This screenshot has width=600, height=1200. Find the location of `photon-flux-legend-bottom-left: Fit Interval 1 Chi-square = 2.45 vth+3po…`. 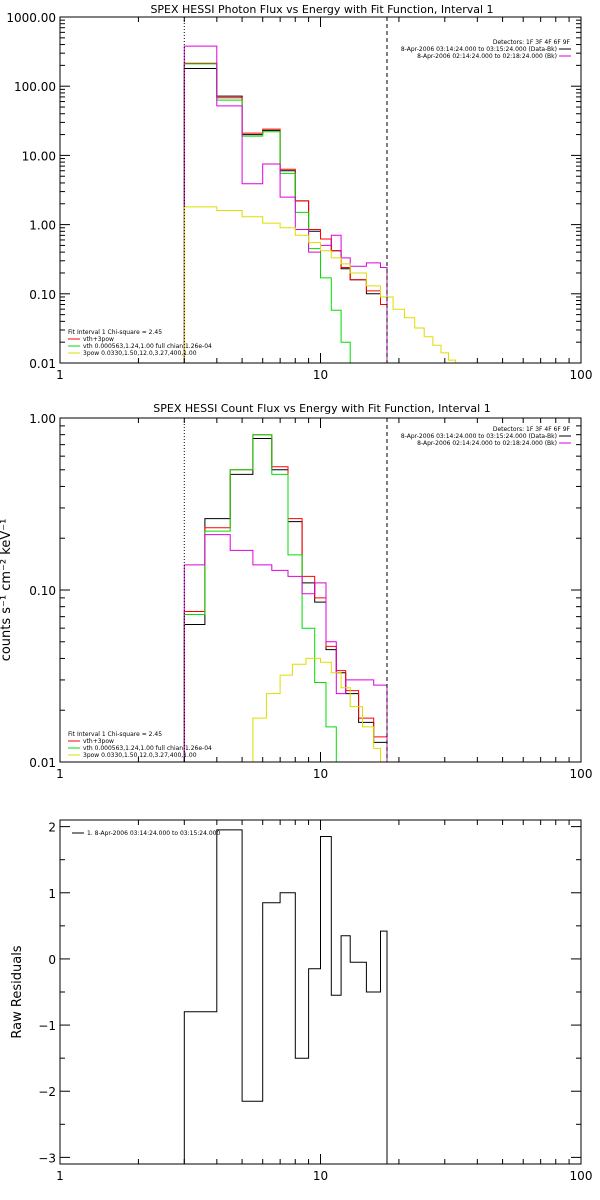

photon-flux-legend-bottom-left: Fit Interval 1 Chi-square = 2.45 vth+3po… is located at coordinates (140, 343).